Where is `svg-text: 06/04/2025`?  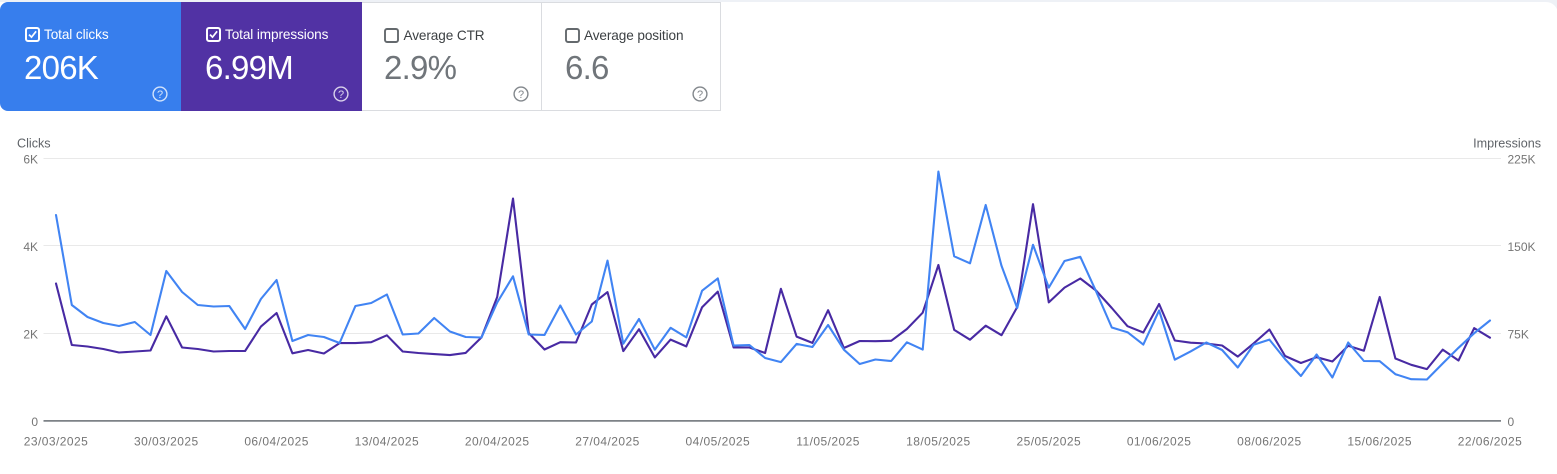 svg-text: 06/04/2025 is located at coordinates (276, 442).